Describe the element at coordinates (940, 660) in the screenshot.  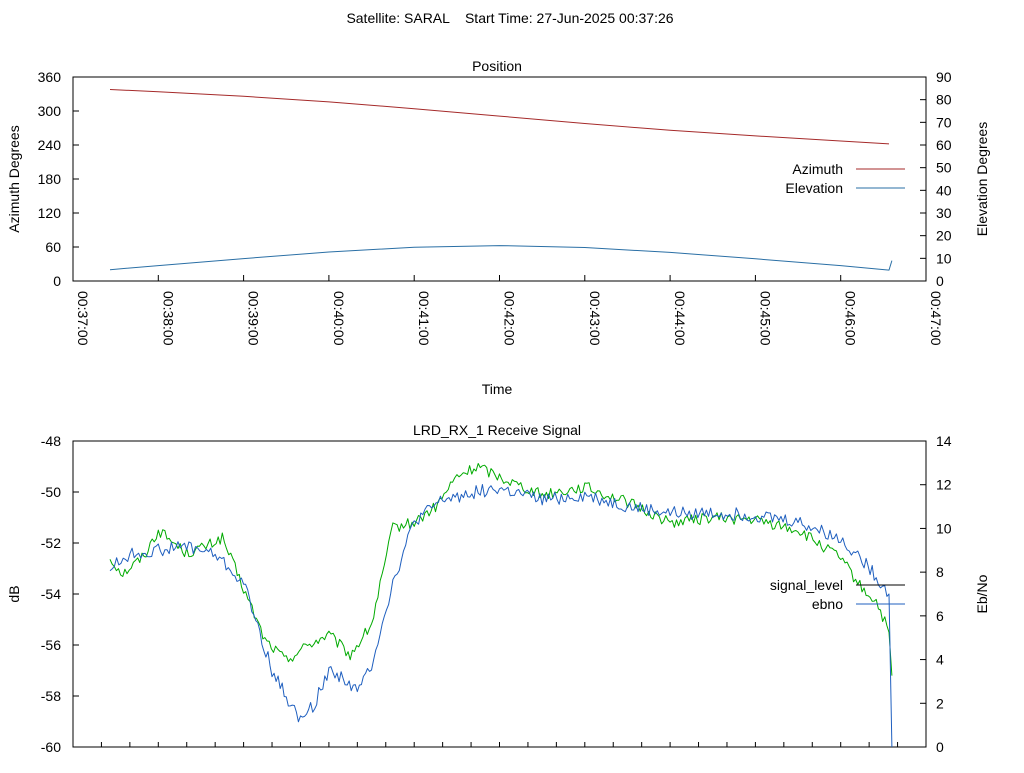
I see `signal-y2-tick-label: 4` at that location.